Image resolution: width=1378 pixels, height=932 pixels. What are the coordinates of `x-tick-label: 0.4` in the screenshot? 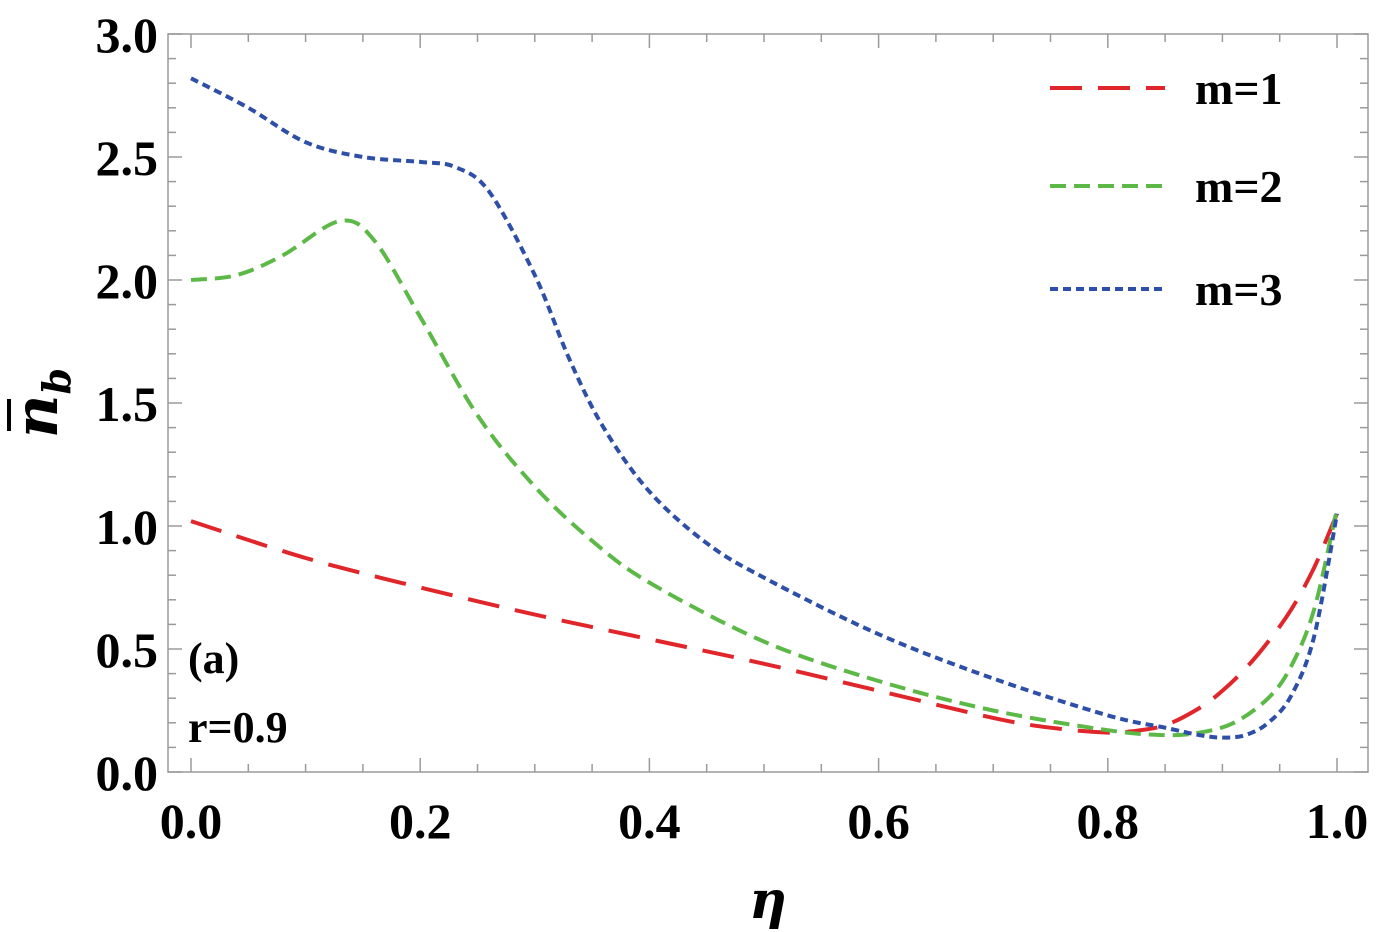 It's located at (649, 821).